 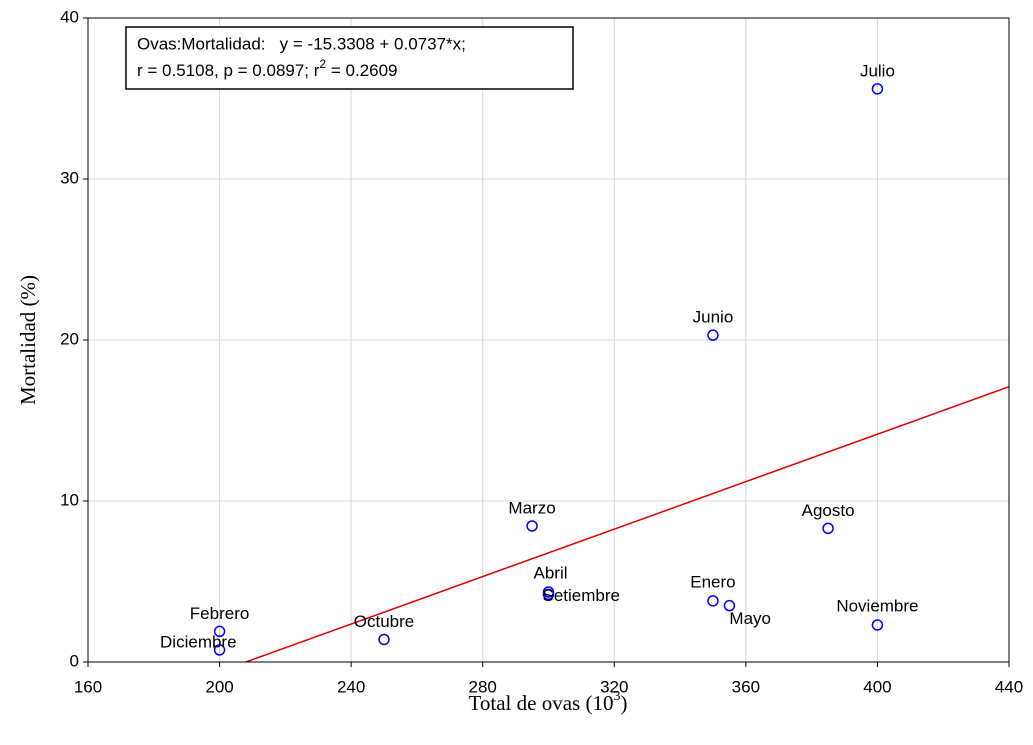 I want to click on x-tick-label: 320, so click(x=614, y=686).